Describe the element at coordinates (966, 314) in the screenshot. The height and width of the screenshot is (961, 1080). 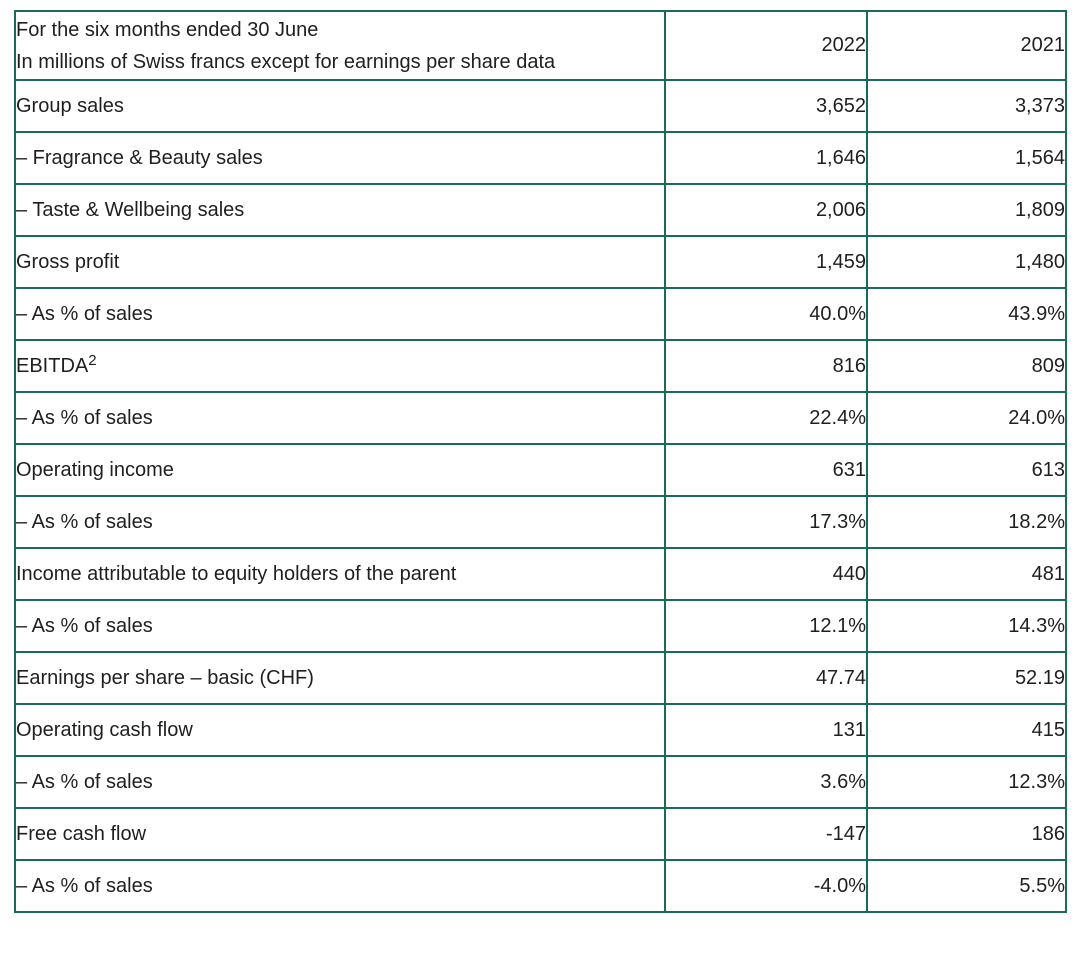
I see `value-2021: 43.9%` at that location.